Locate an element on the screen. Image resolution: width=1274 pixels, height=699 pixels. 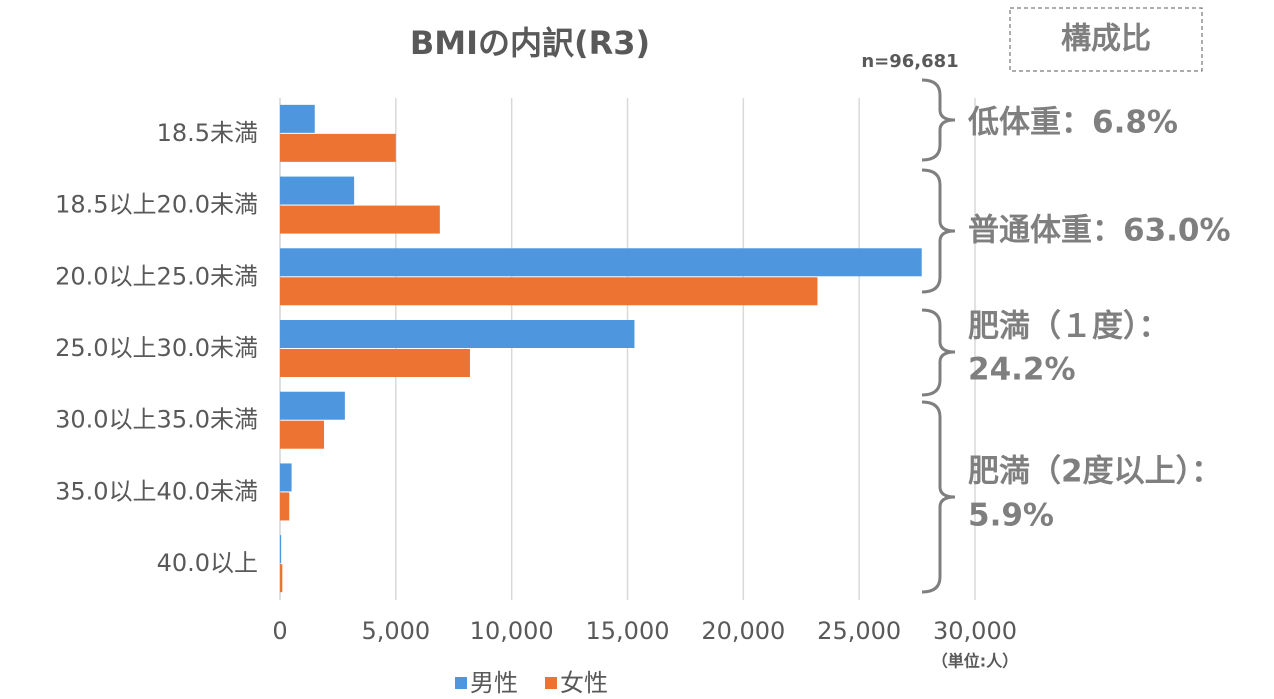
y-tick-label: 20.0以上25.0未満 is located at coordinates (156, 276).